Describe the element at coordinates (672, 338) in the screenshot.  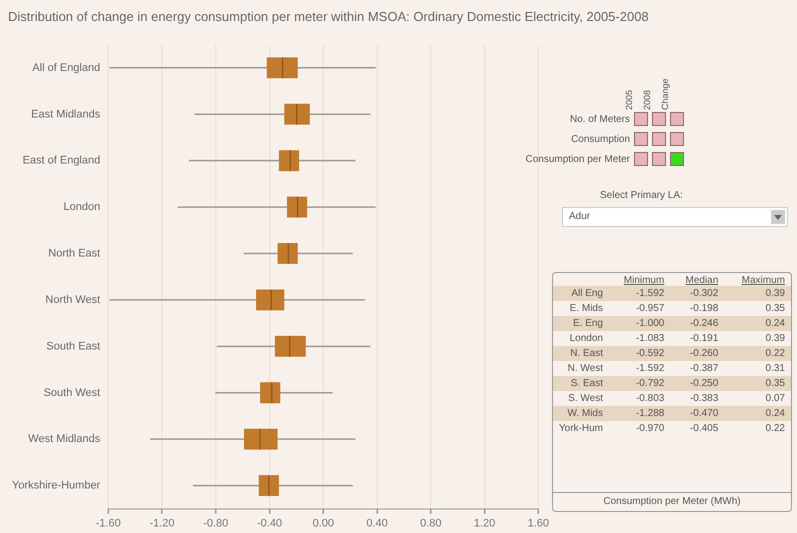
I see `table-row: London -1.083 -0.191 0.39` at that location.